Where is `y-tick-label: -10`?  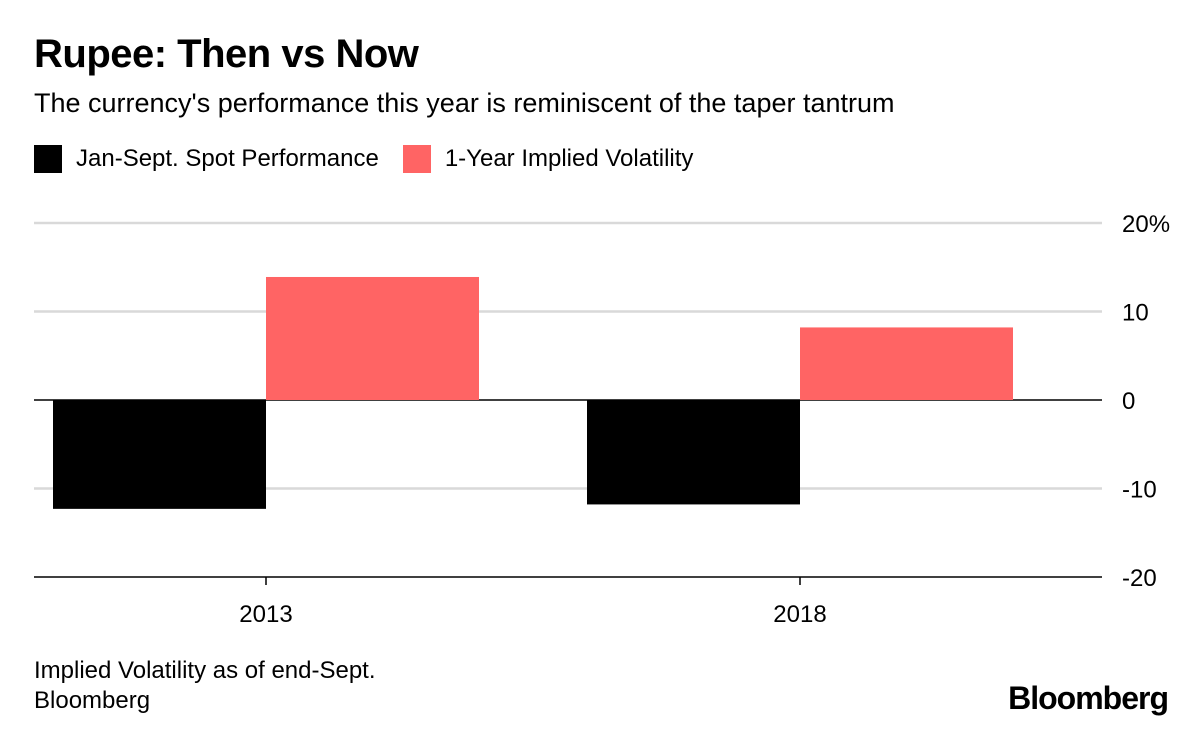
y-tick-label: -10 is located at coordinates (1139, 490).